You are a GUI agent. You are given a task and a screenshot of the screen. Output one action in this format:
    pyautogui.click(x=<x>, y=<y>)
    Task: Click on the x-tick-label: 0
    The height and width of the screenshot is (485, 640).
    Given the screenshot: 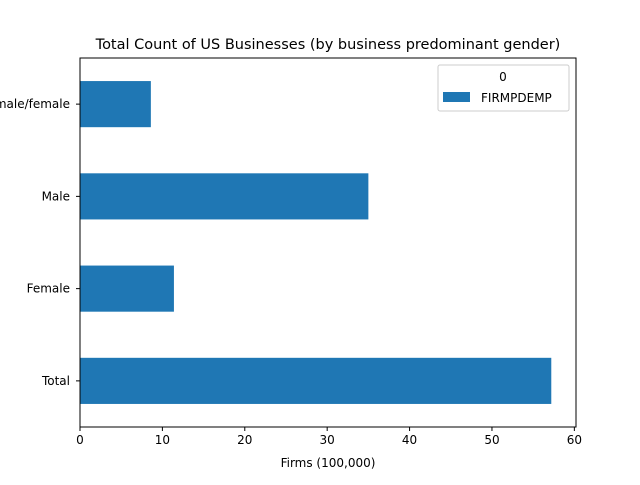 What is the action you would take?
    pyautogui.click(x=80, y=440)
    